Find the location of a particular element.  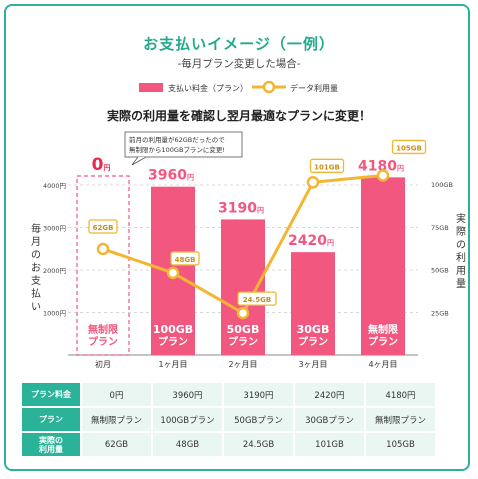

bar-value-label: 2420円 is located at coordinates (311, 241).